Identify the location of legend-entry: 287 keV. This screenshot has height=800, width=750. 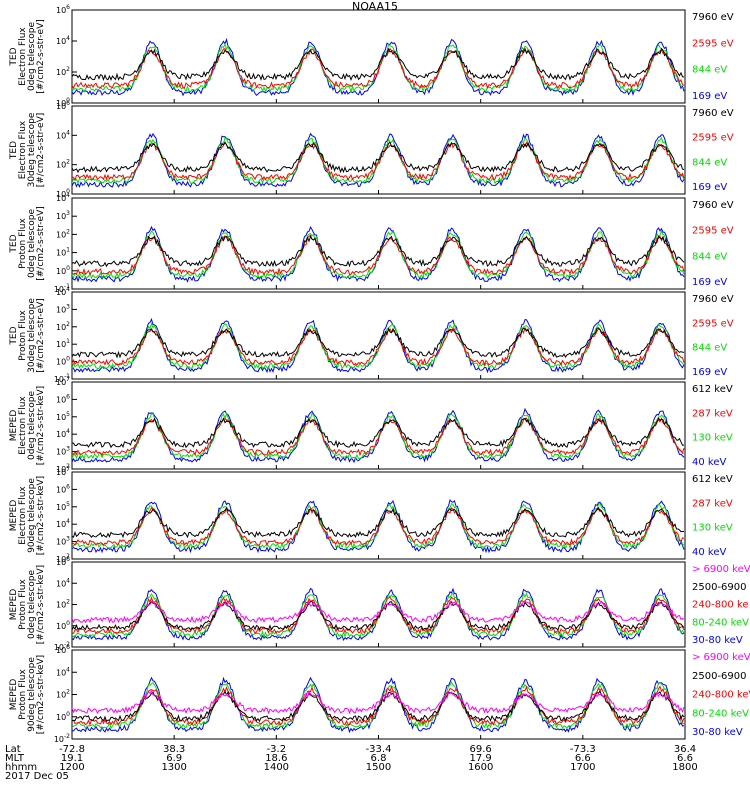
(712, 503).